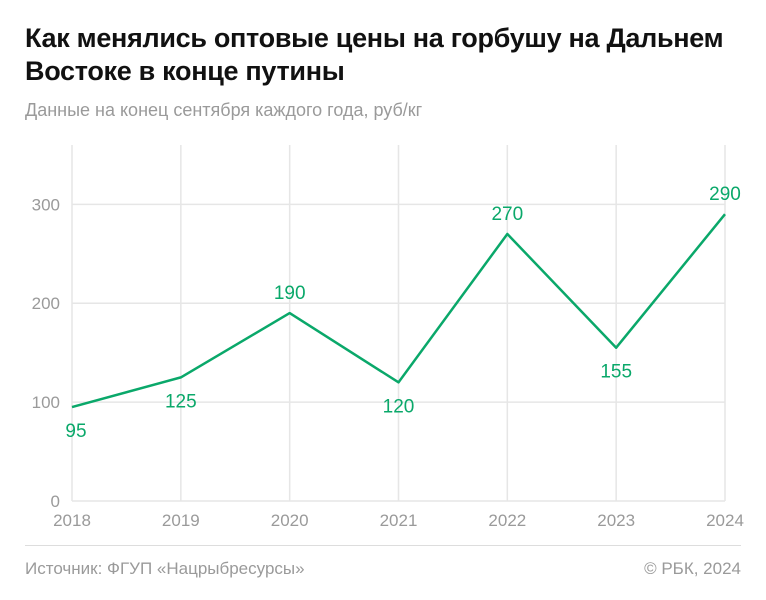 This screenshot has width=766, height=600. Describe the element at coordinates (75, 431) in the screenshot. I see `data-label: 95` at that location.